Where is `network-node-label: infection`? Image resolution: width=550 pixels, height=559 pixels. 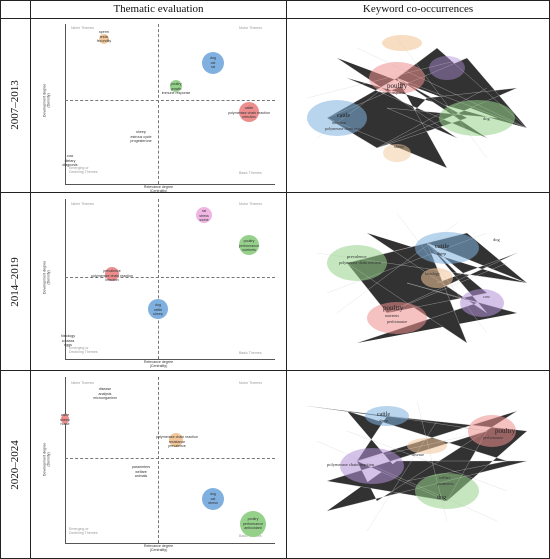
network-node-label: infection is located at coordinates (339, 122).